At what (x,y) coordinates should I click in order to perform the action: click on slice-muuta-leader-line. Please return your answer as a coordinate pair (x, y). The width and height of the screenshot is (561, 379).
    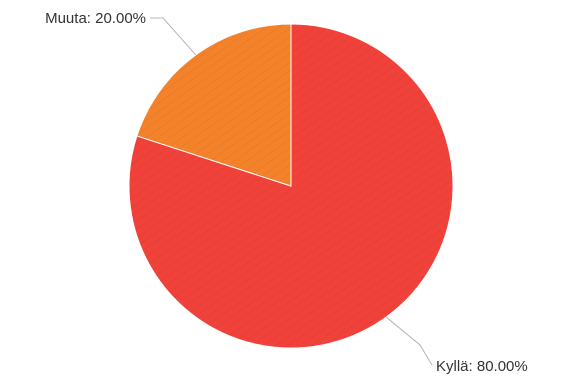
    Looking at the image, I should click on (173, 36).